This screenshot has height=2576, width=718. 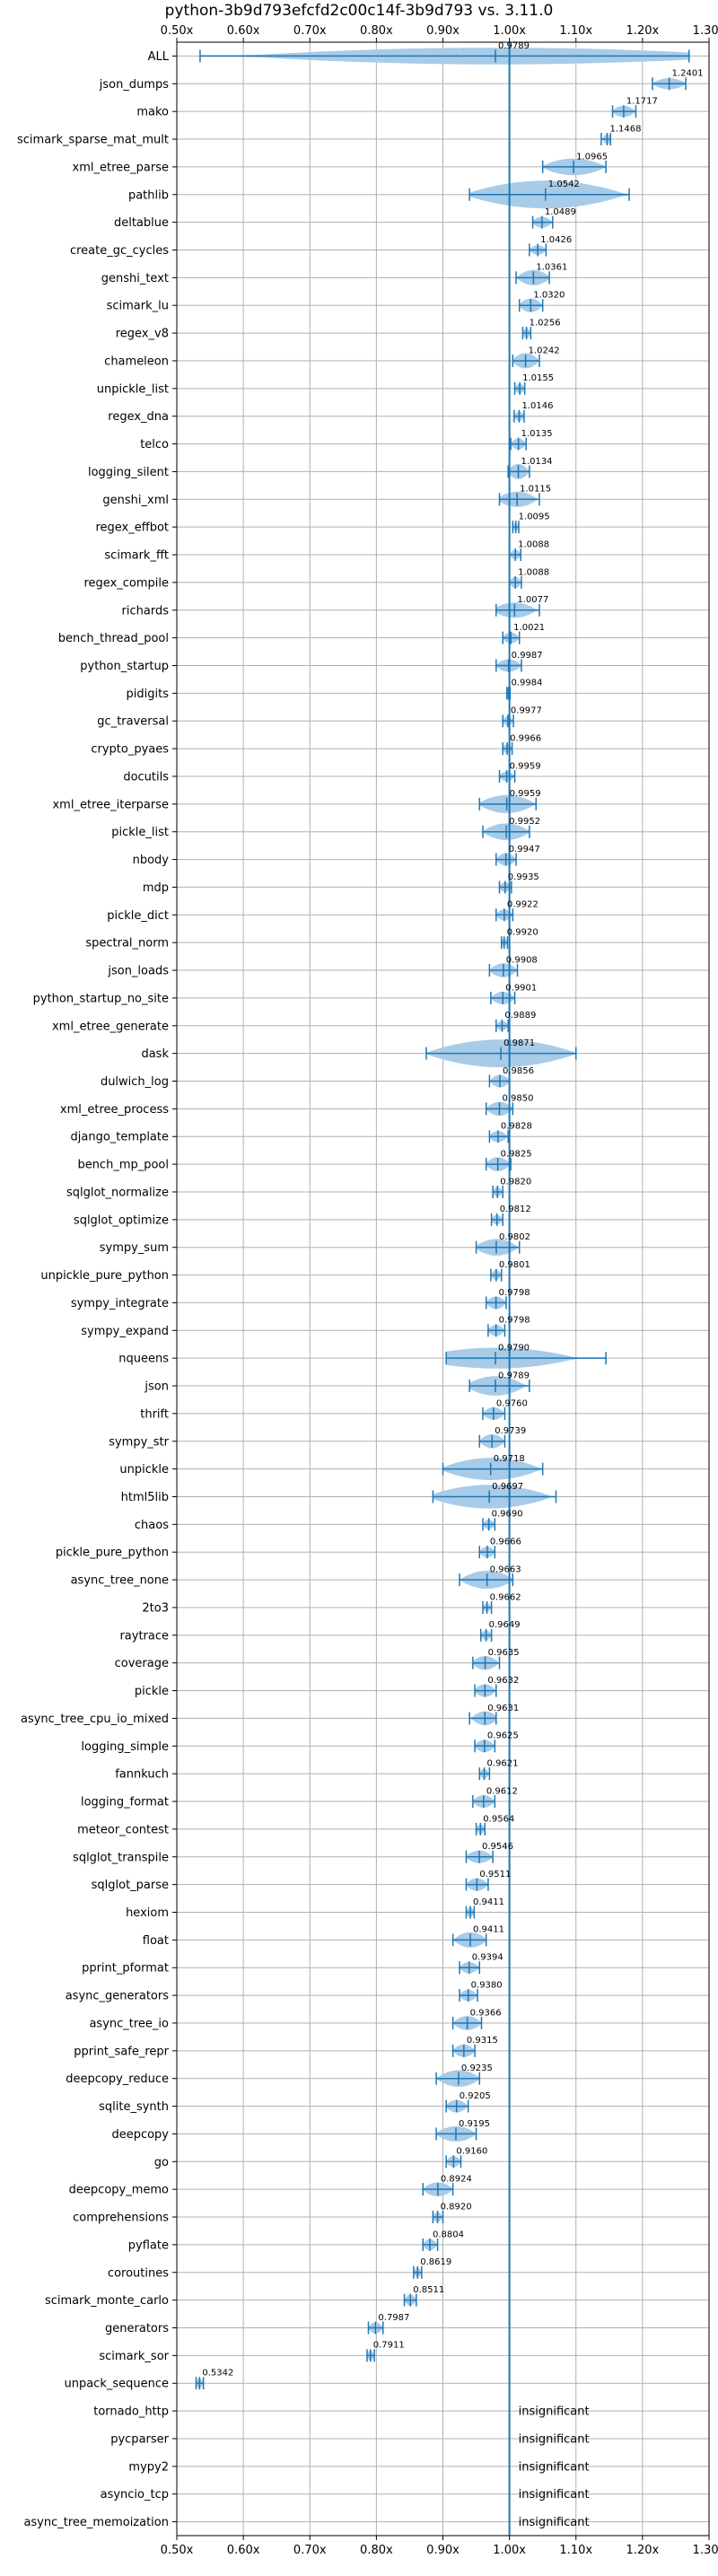 What do you see at coordinates (131, 2412) in the screenshot?
I see `y-tick-label: tornado_http` at bounding box center [131, 2412].